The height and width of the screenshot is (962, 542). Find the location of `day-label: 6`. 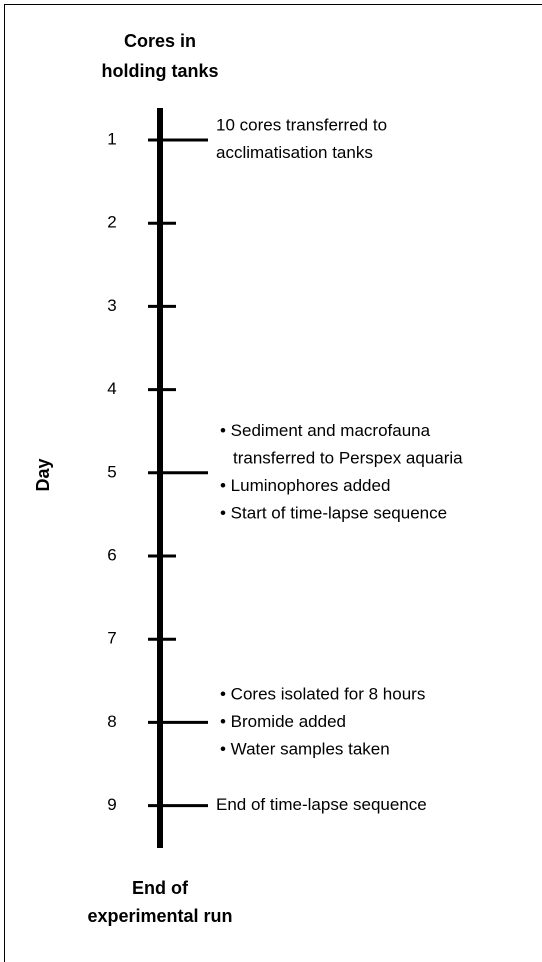

day-label: 6 is located at coordinates (111, 554).